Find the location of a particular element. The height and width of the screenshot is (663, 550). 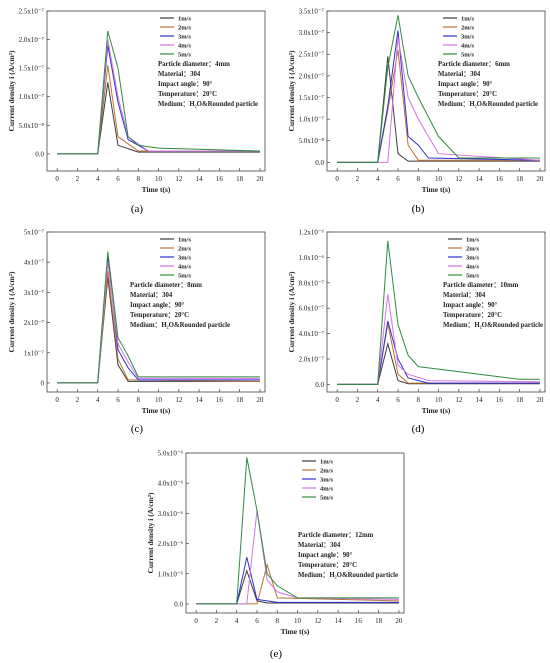

y-tick-label: 4.0x10⁻⁶ is located at coordinates (171, 484).